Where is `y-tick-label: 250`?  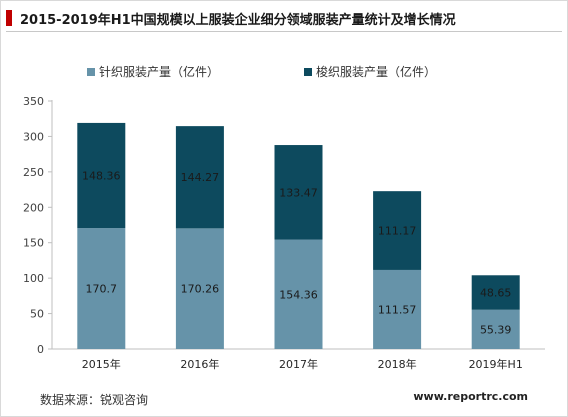 y-tick-label: 250 is located at coordinates (33, 172).